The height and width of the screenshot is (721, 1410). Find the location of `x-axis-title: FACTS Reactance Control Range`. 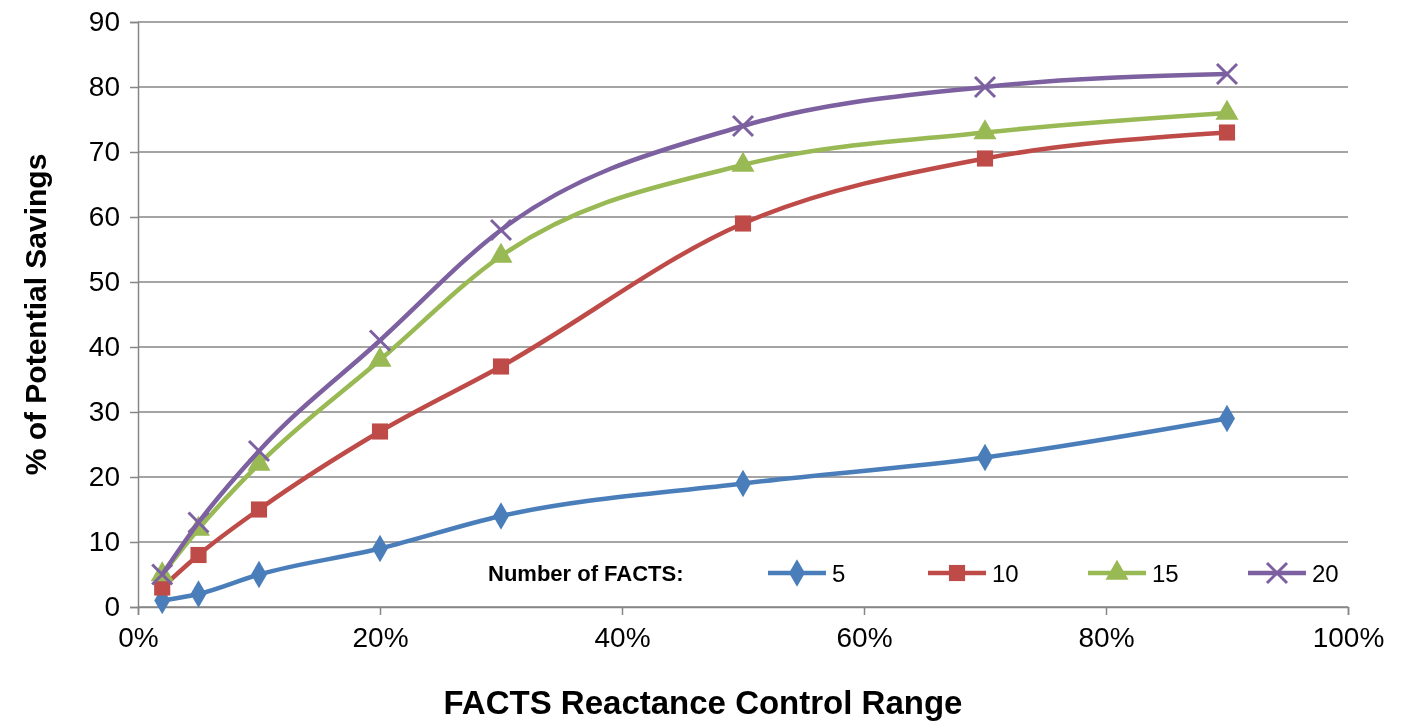

x-axis-title: FACTS Reactance Control Range is located at coordinates (703, 702).